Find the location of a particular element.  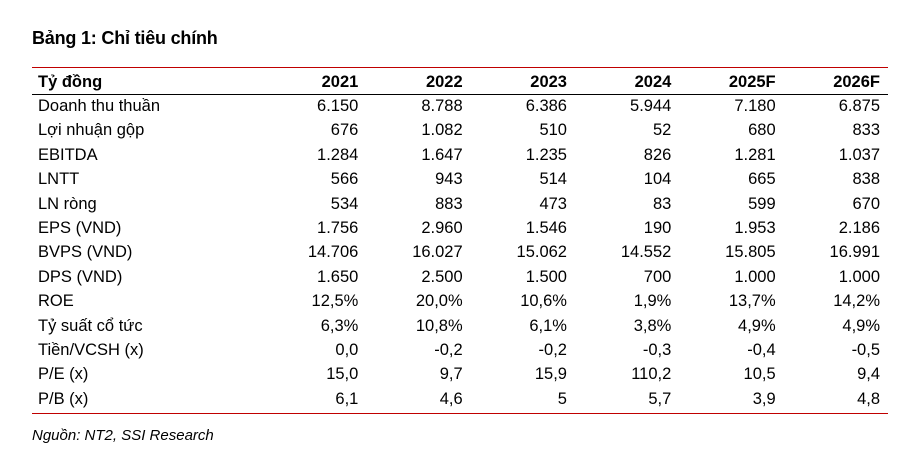

table-cell: 1.235 is located at coordinates (546, 154).